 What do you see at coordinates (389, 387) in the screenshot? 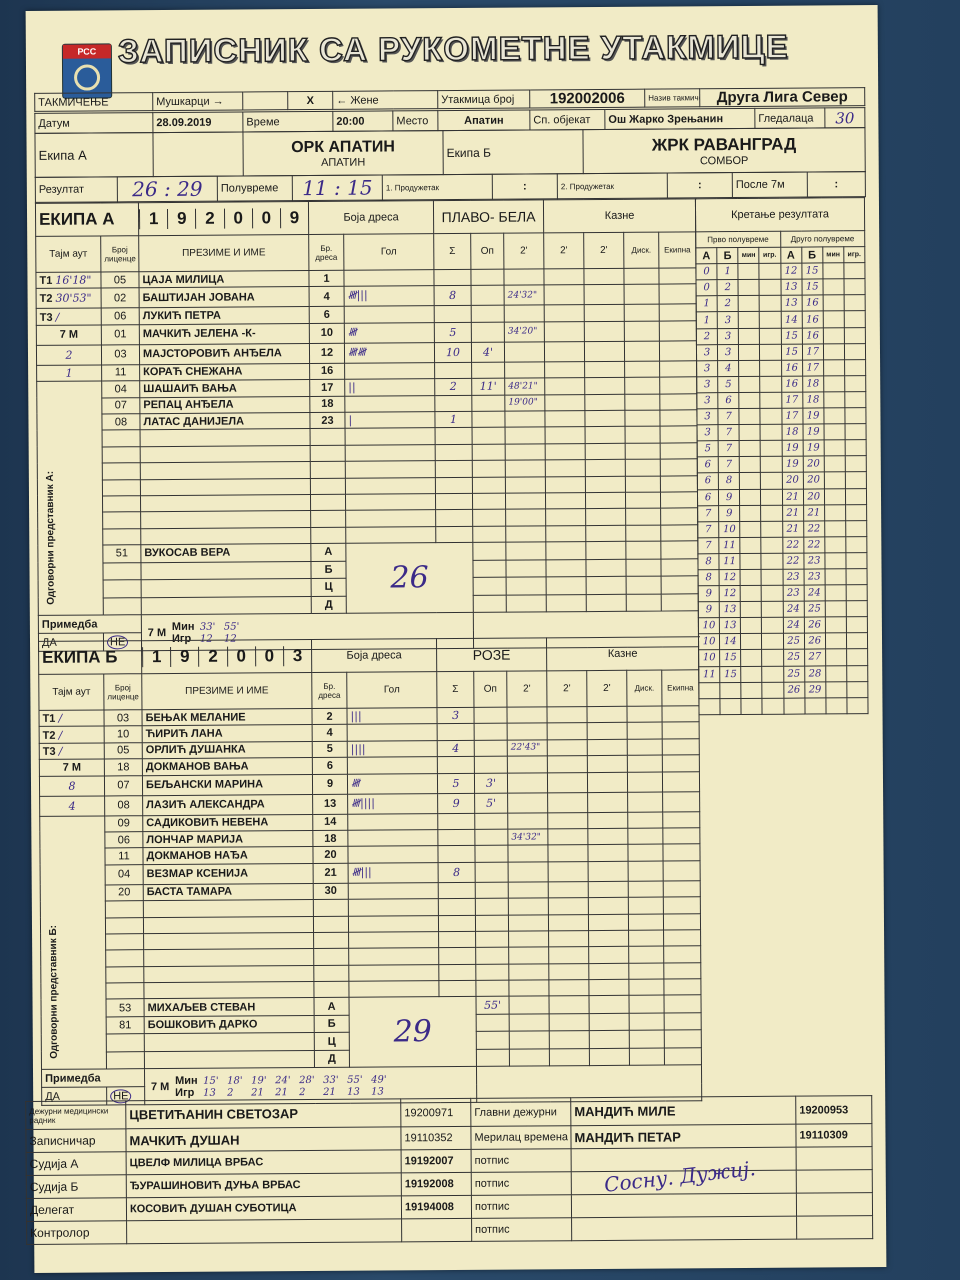
I see `goal-tally: ||` at bounding box center [389, 387].